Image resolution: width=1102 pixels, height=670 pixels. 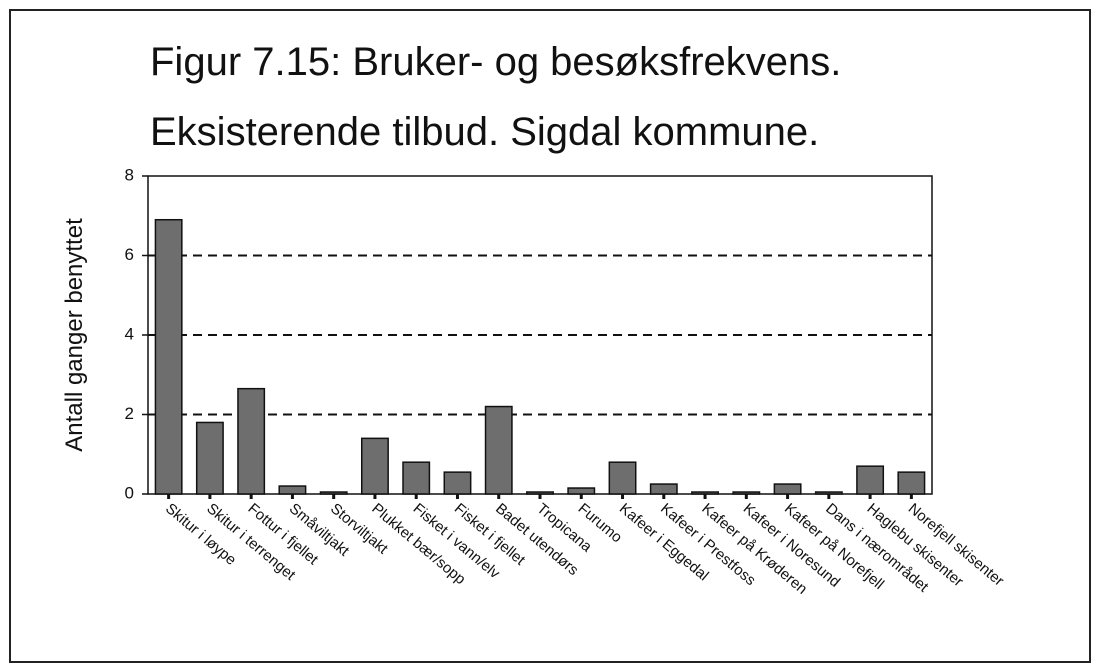 I want to click on y-tick-label: 0, so click(x=129, y=492).